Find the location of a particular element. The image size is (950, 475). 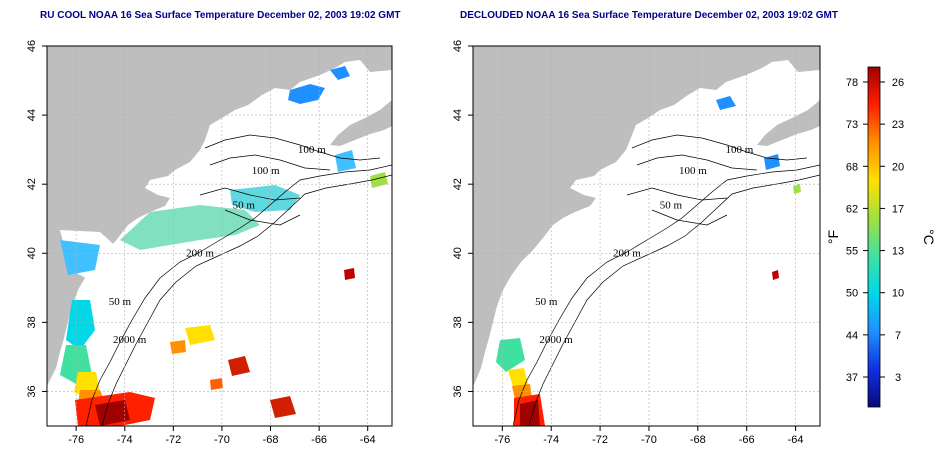

celsius-tick-label: 10 is located at coordinates (898, 294).